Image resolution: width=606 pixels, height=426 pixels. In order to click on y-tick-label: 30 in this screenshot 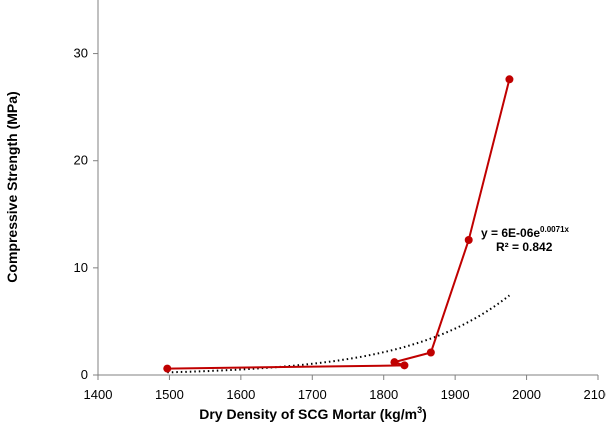, I will do `click(81, 53)`.